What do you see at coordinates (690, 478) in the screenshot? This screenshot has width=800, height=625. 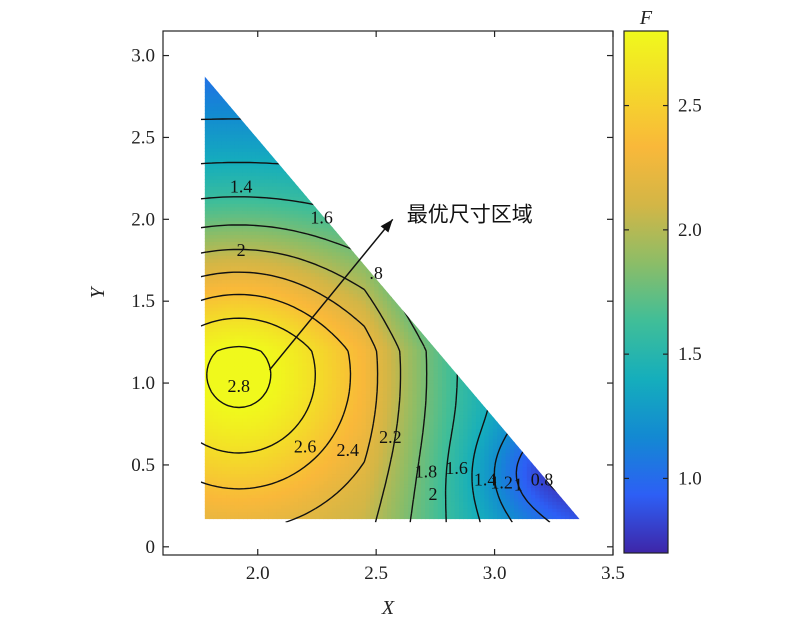 I see `colorbar-tick-label: 1.0` at bounding box center [690, 478].